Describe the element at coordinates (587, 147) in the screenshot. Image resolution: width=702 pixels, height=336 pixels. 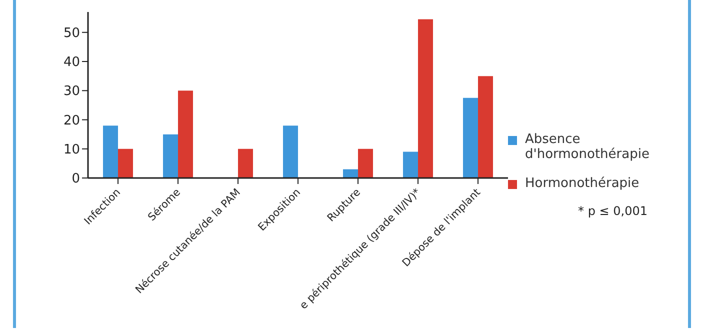
I see `legend-label: Absence d'hormonothérapie` at that location.